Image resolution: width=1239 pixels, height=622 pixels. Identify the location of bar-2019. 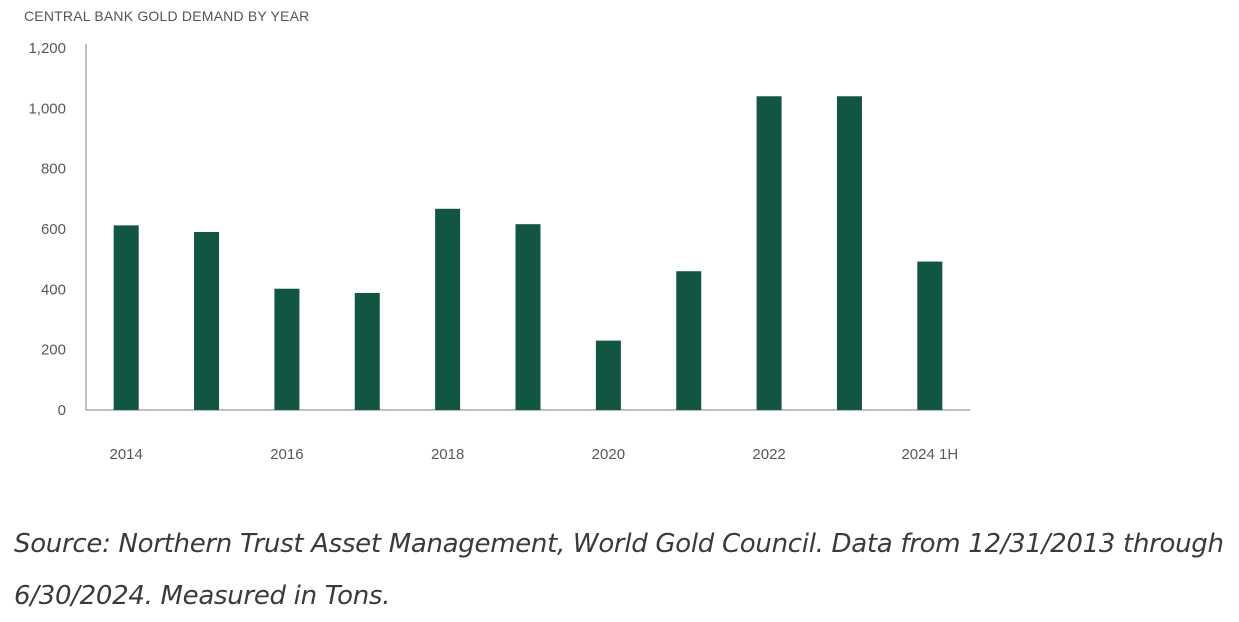
(528, 317).